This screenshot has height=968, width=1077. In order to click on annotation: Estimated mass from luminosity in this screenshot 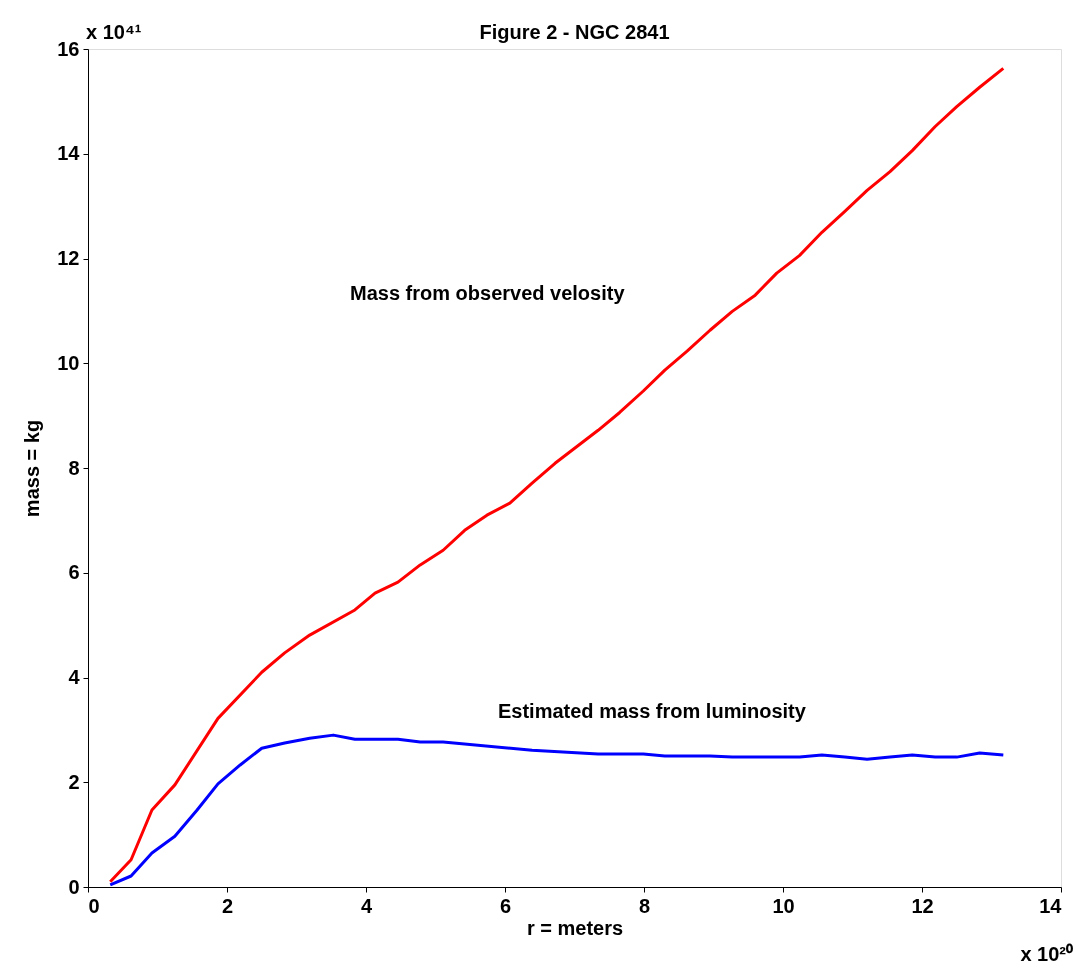, I will do `click(652, 711)`.